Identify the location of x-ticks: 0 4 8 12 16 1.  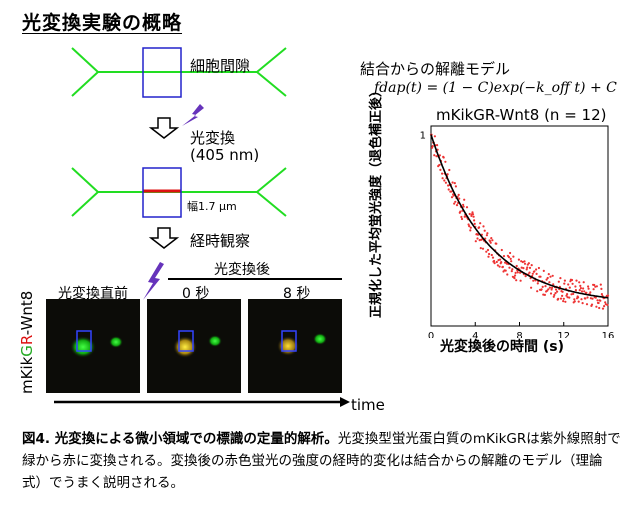
(517, 234).